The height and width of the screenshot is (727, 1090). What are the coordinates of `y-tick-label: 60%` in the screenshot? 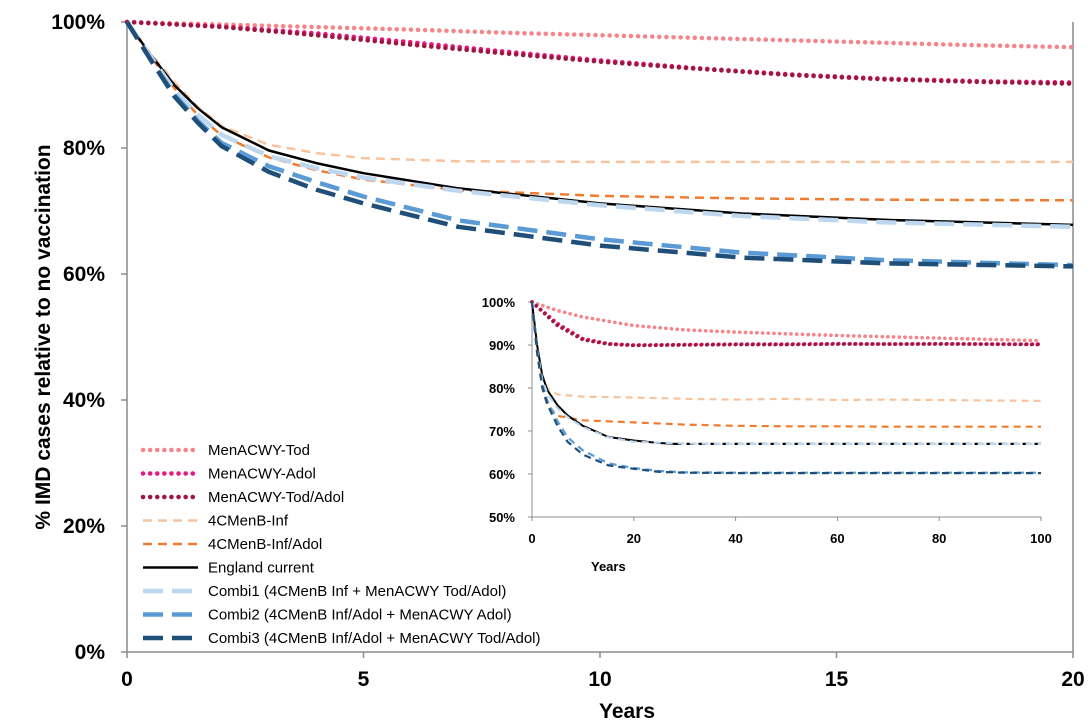 It's located at (84, 274).